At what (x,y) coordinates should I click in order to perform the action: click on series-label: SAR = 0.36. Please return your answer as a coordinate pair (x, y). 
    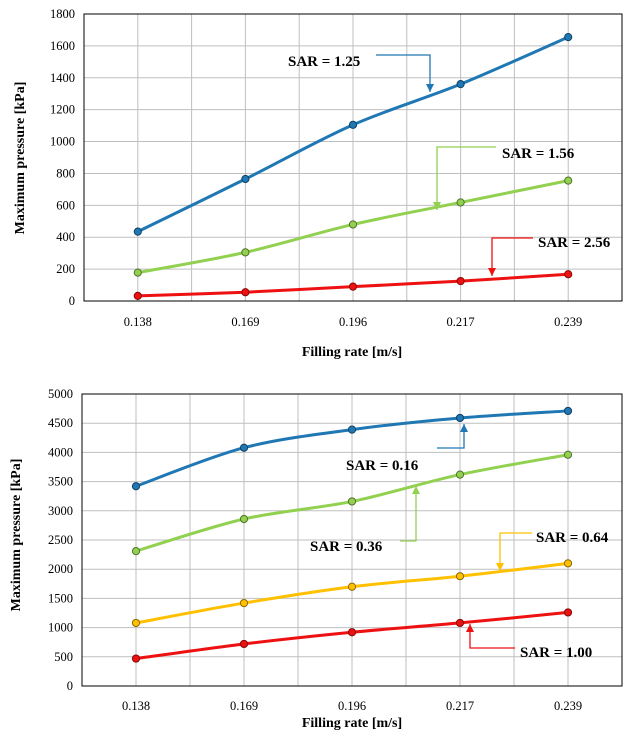
    Looking at the image, I should click on (346, 547).